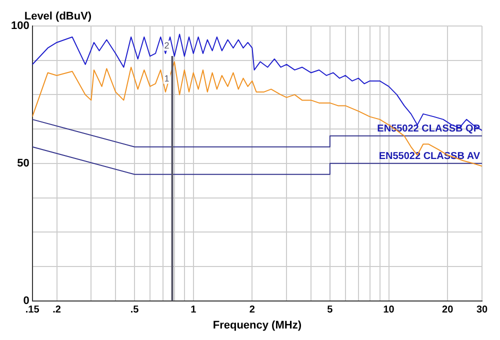 The image size is (500, 340). I want to click on y-tick-label: 0, so click(26, 300).